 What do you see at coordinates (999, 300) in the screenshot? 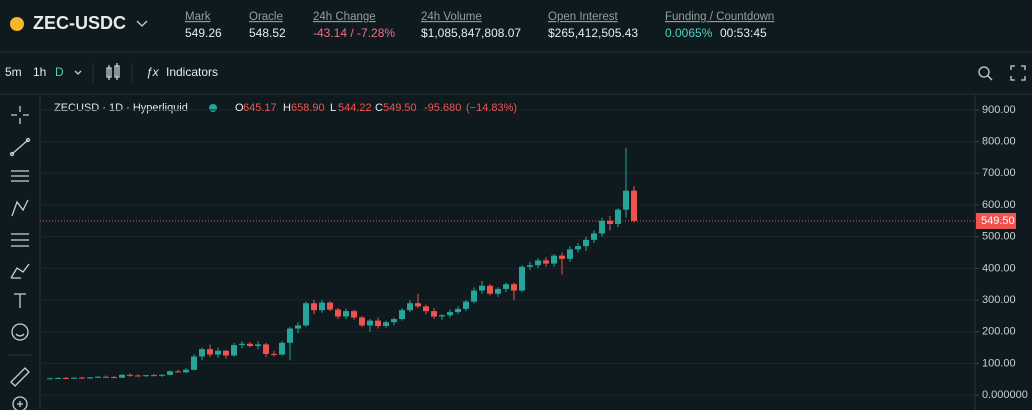
I see `y-tick-label: 300.00` at bounding box center [999, 300].